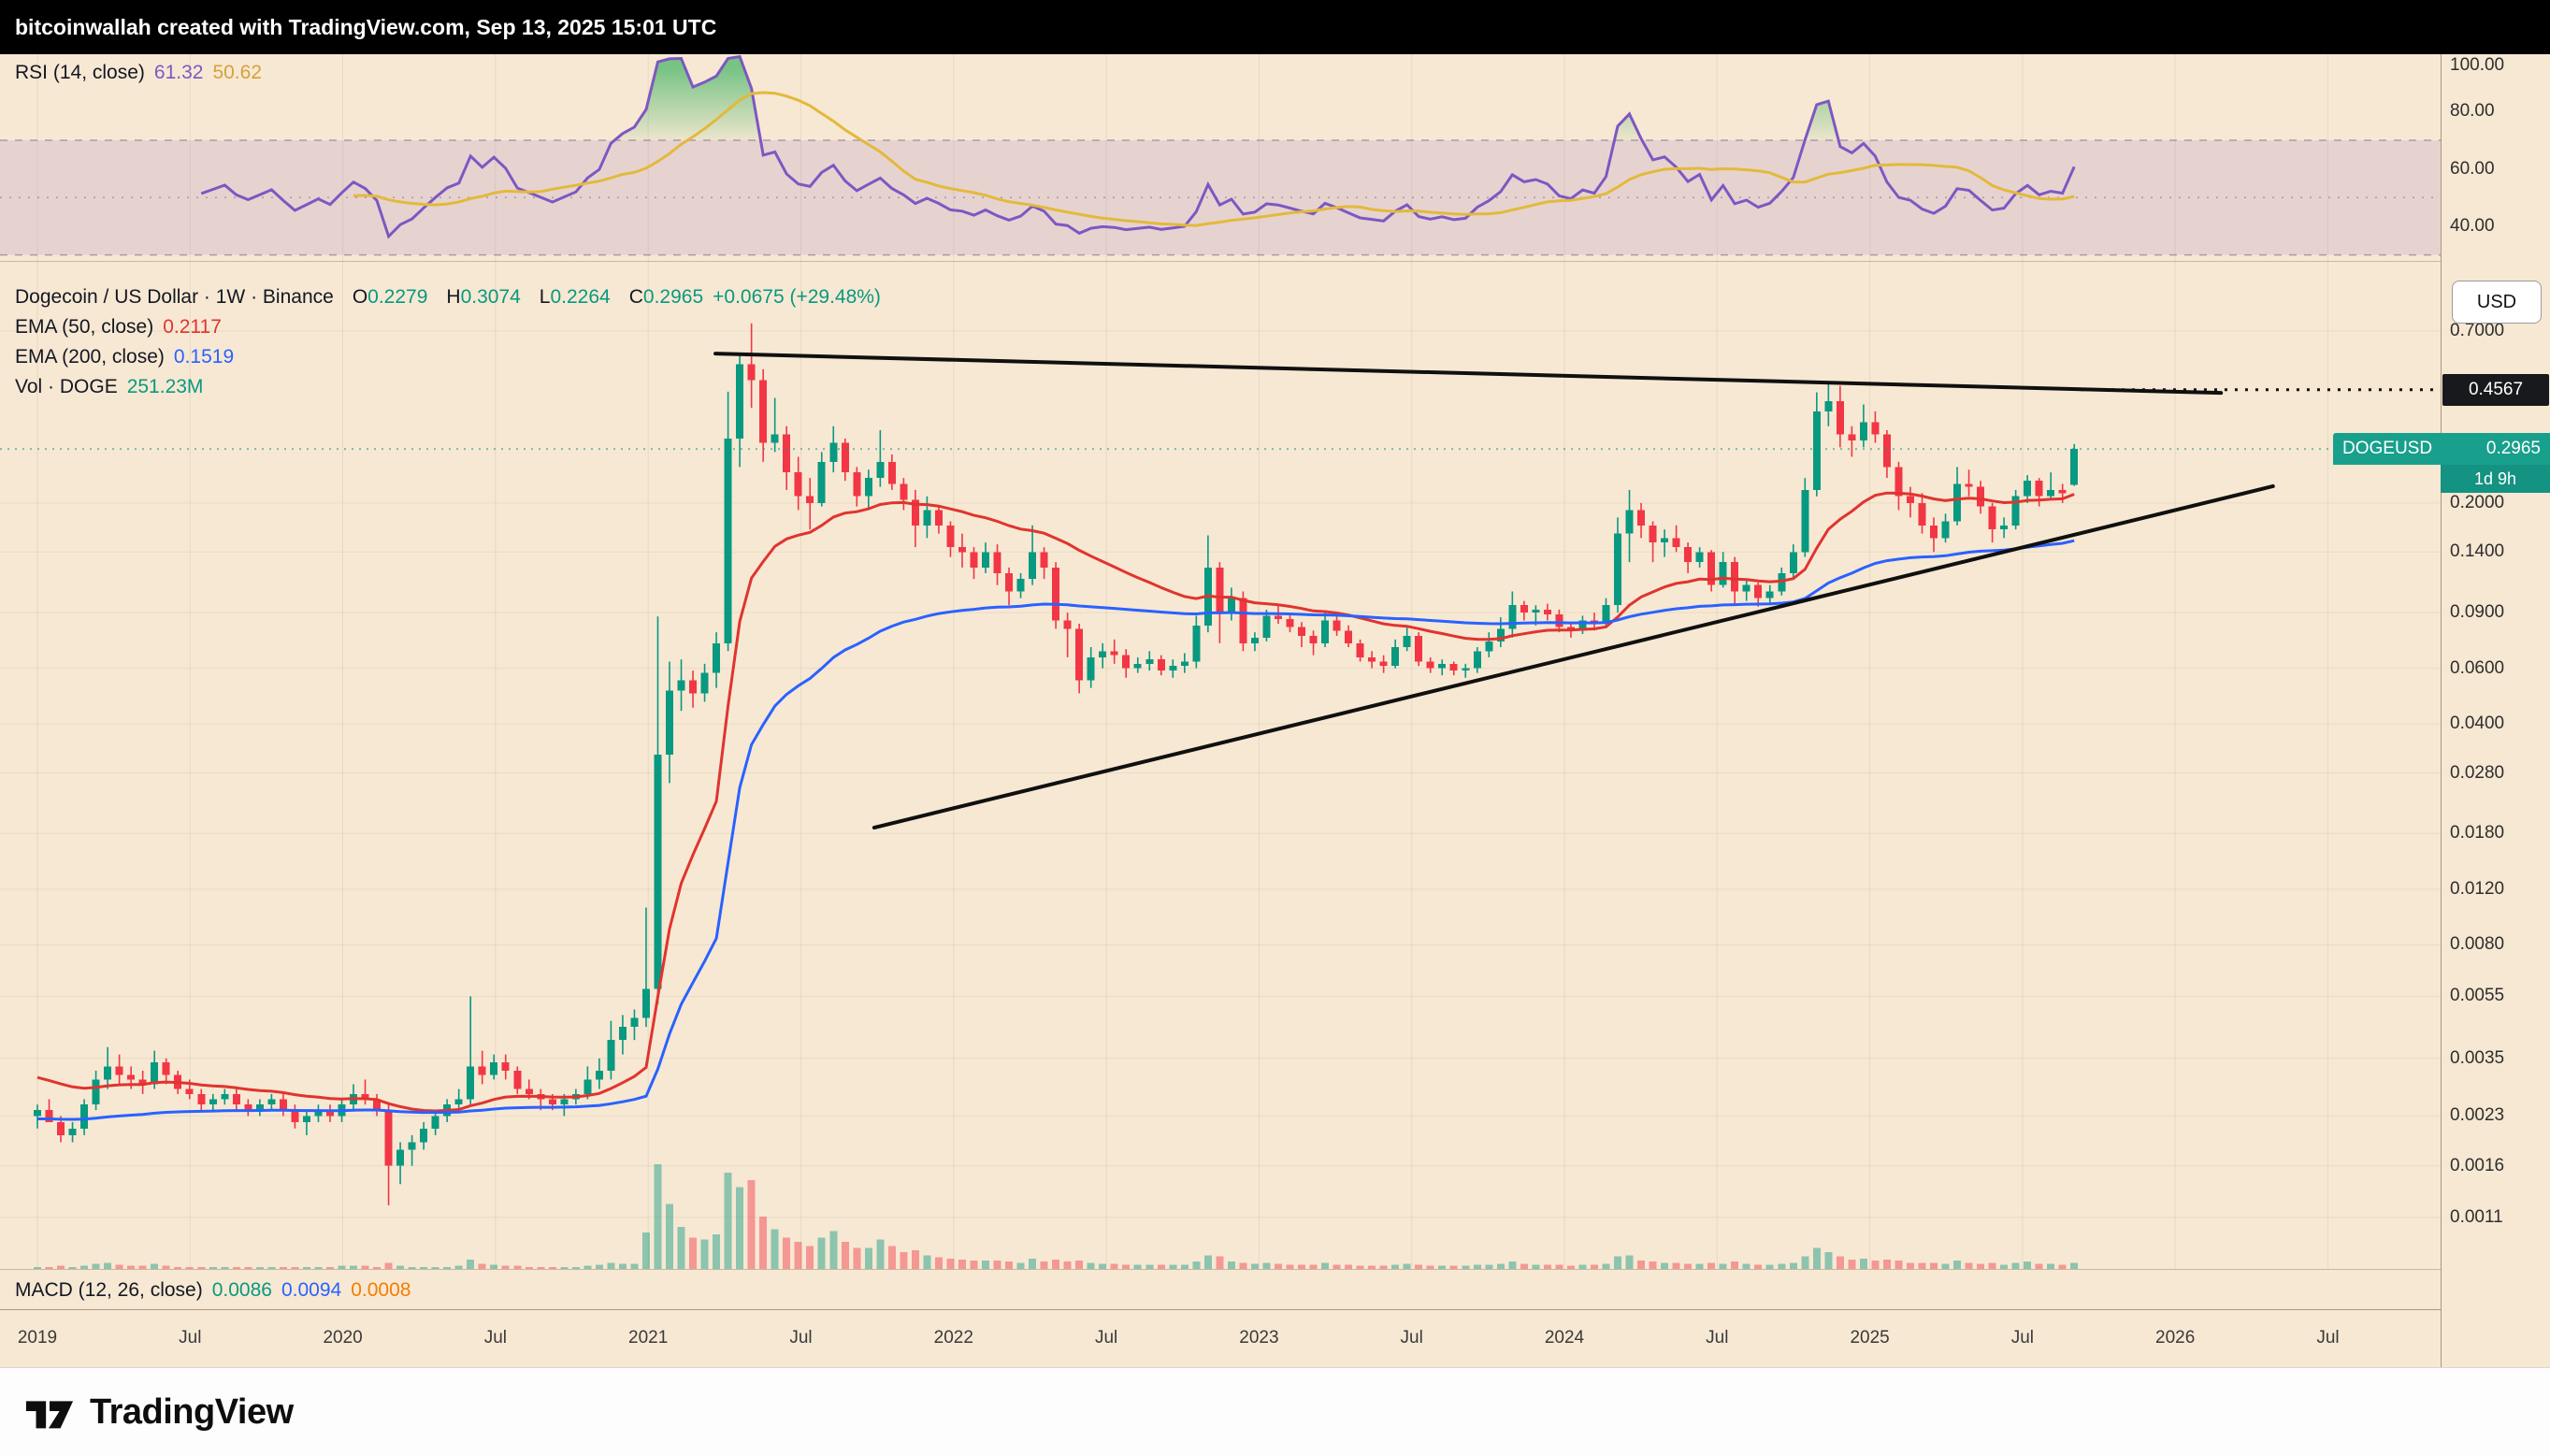 Image resolution: width=2550 pixels, height=1456 pixels. Describe the element at coordinates (2477, 944) in the screenshot. I see `price-scale-label: 0.0080` at that location.